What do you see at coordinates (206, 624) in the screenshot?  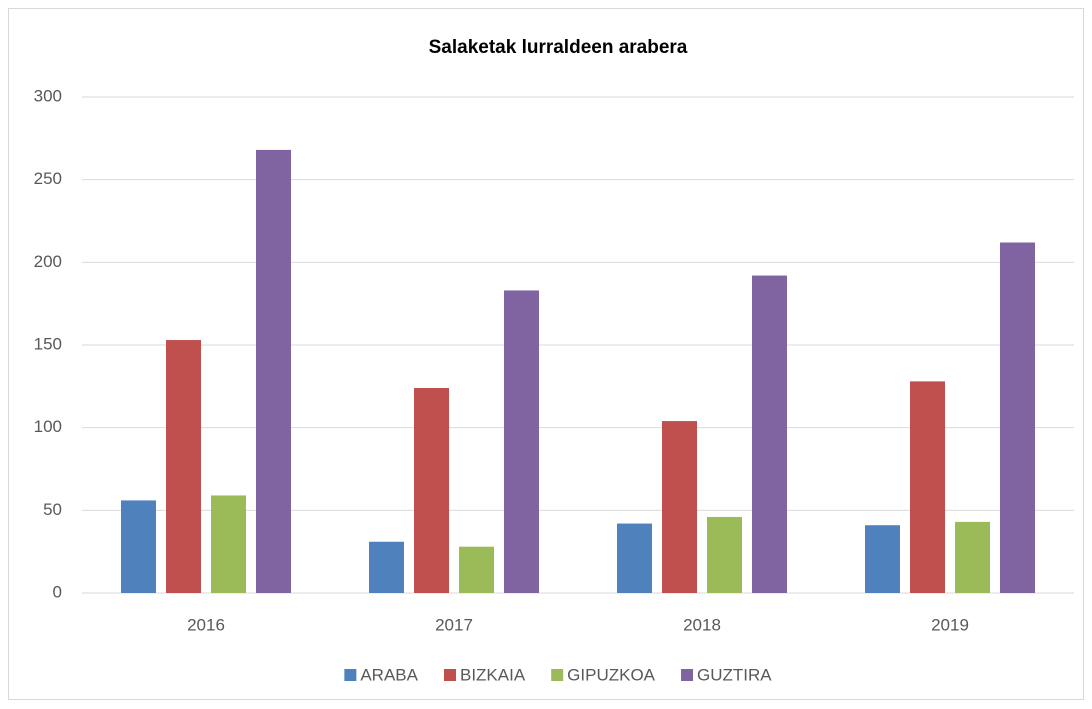 I see `x-tick-label: 2016` at bounding box center [206, 624].